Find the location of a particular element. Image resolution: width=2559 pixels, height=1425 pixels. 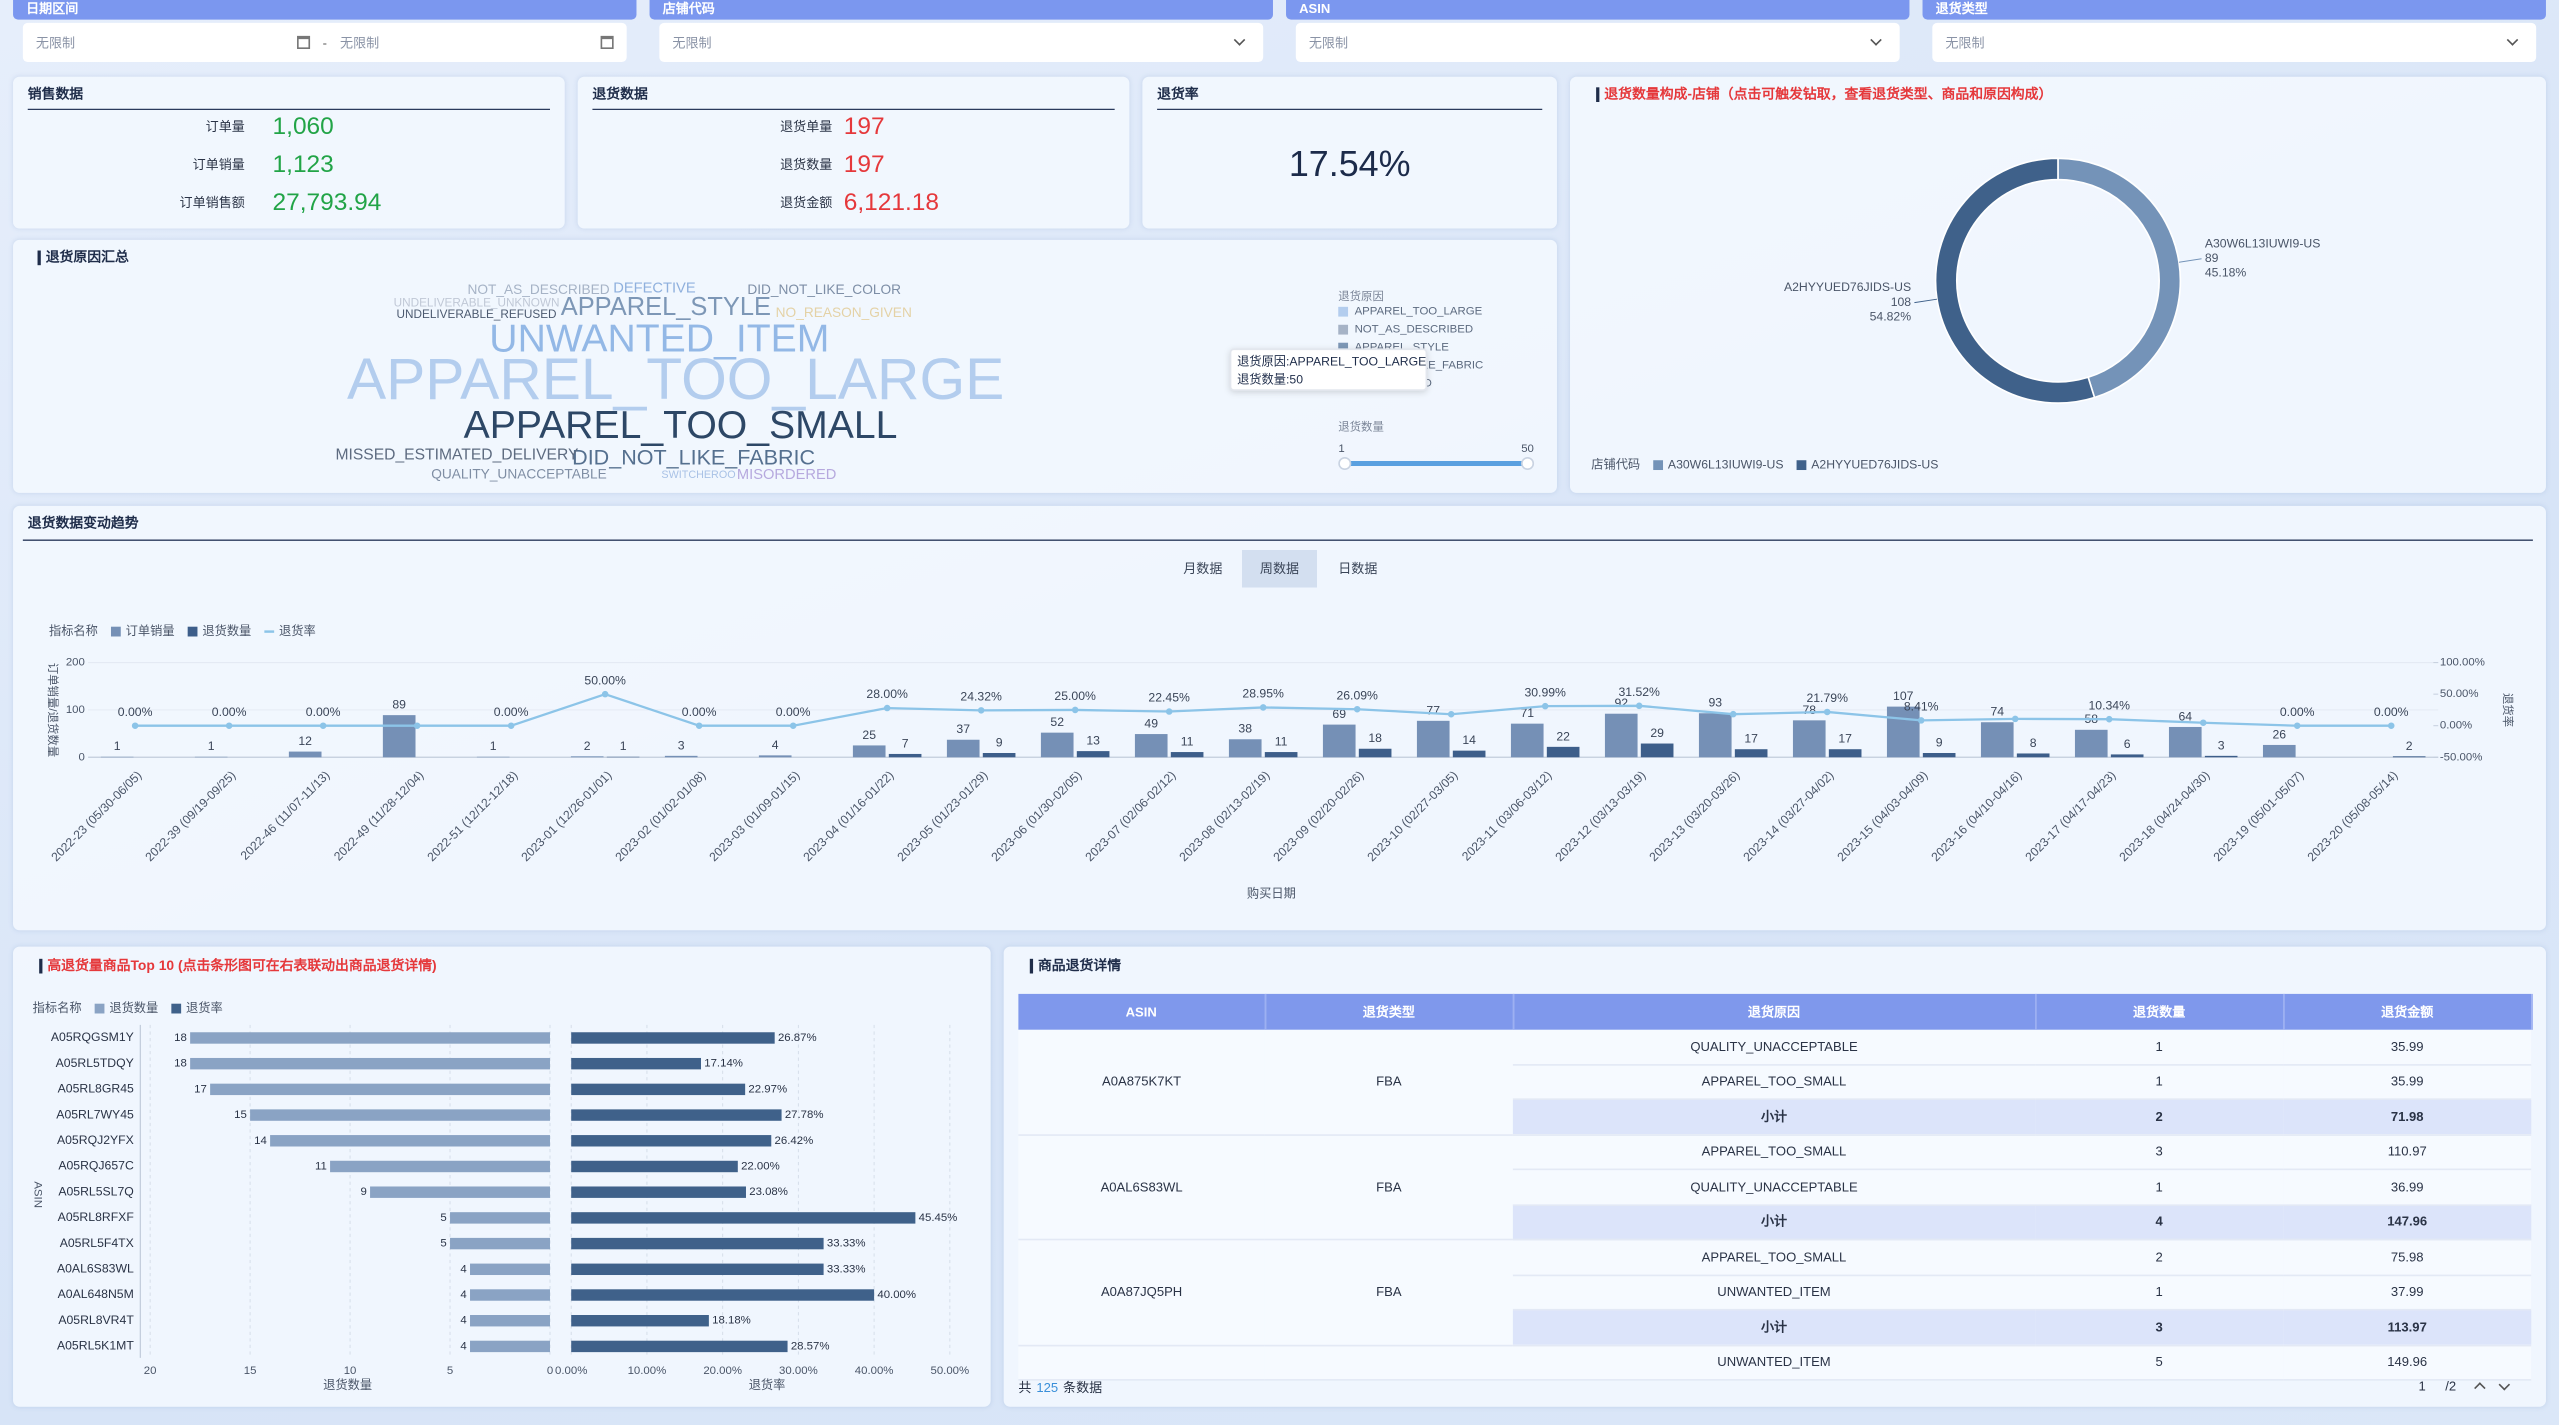

filter-label: 店铺代码 is located at coordinates (961, 10).